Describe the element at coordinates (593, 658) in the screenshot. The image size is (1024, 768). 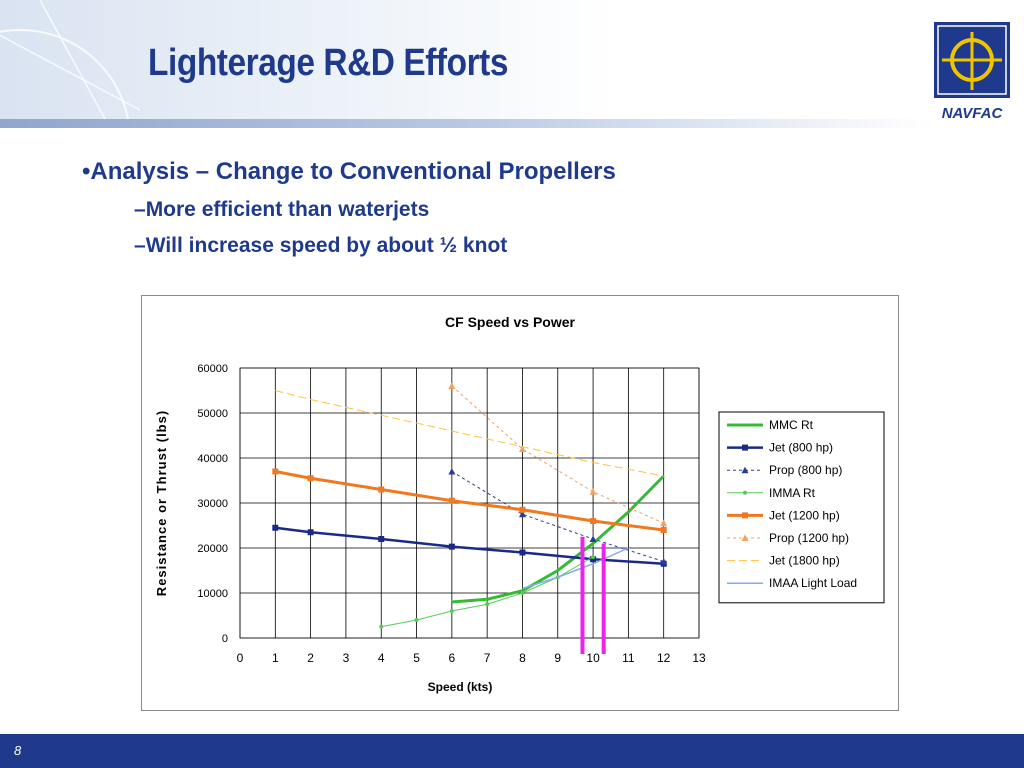
I see `x-tick-label: 10` at that location.